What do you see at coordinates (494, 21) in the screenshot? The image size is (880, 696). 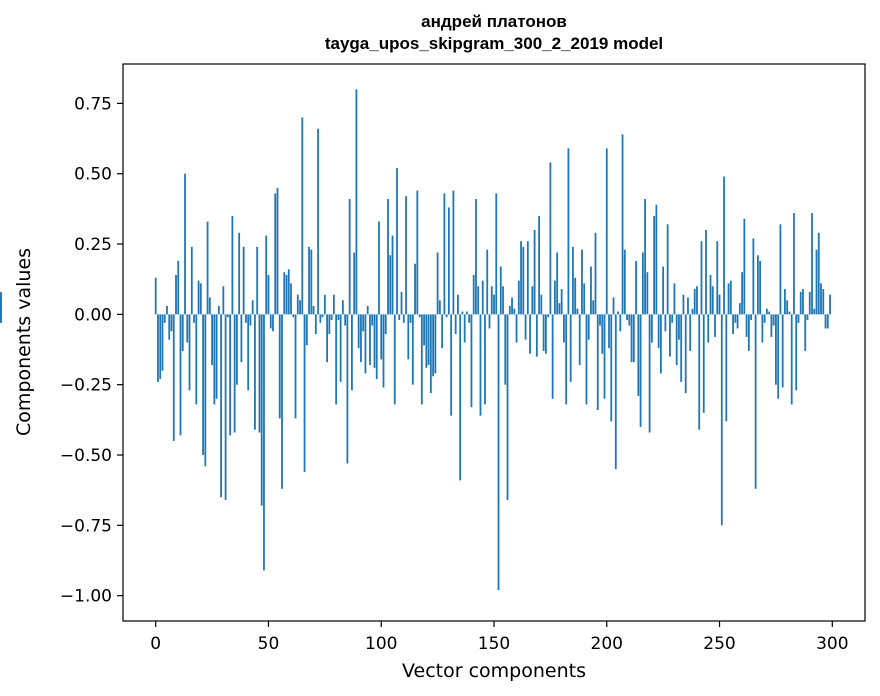 I see `chart-title: андрей платонов` at bounding box center [494, 21].